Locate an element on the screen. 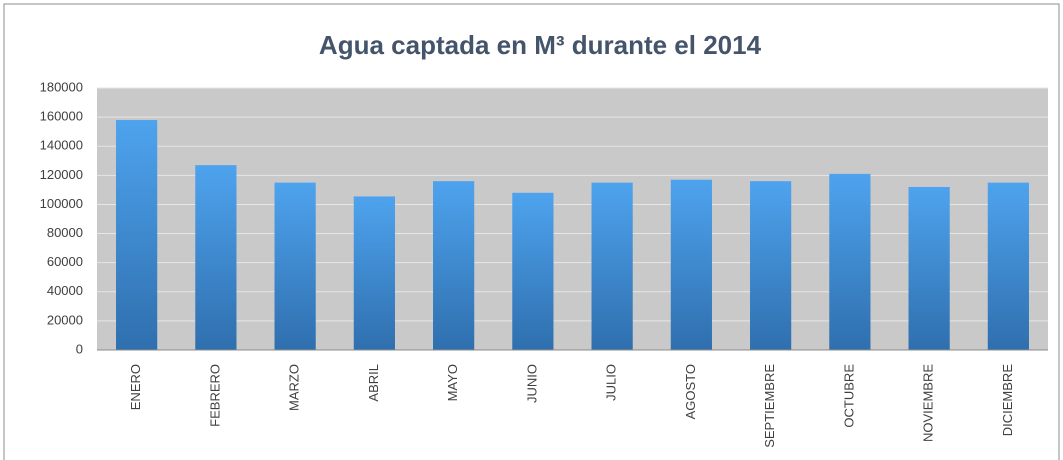  y-tick-label: 0 is located at coordinates (79, 348).